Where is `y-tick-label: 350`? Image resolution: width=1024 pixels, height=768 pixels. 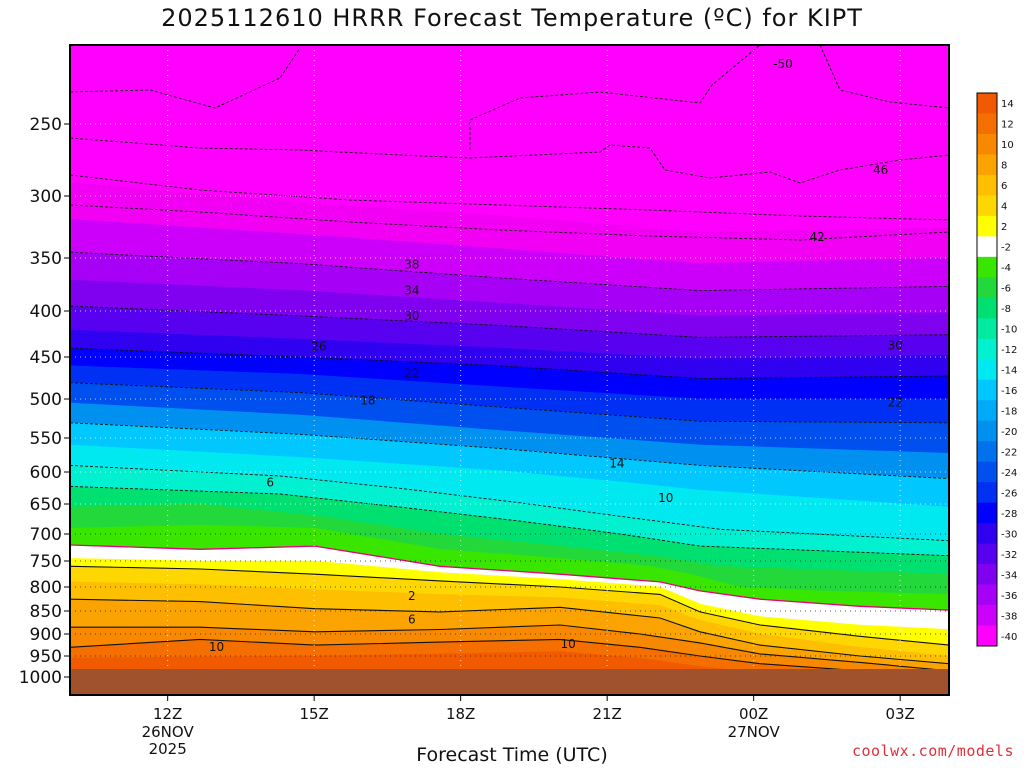
y-tick-label: 350 is located at coordinates (46, 259).